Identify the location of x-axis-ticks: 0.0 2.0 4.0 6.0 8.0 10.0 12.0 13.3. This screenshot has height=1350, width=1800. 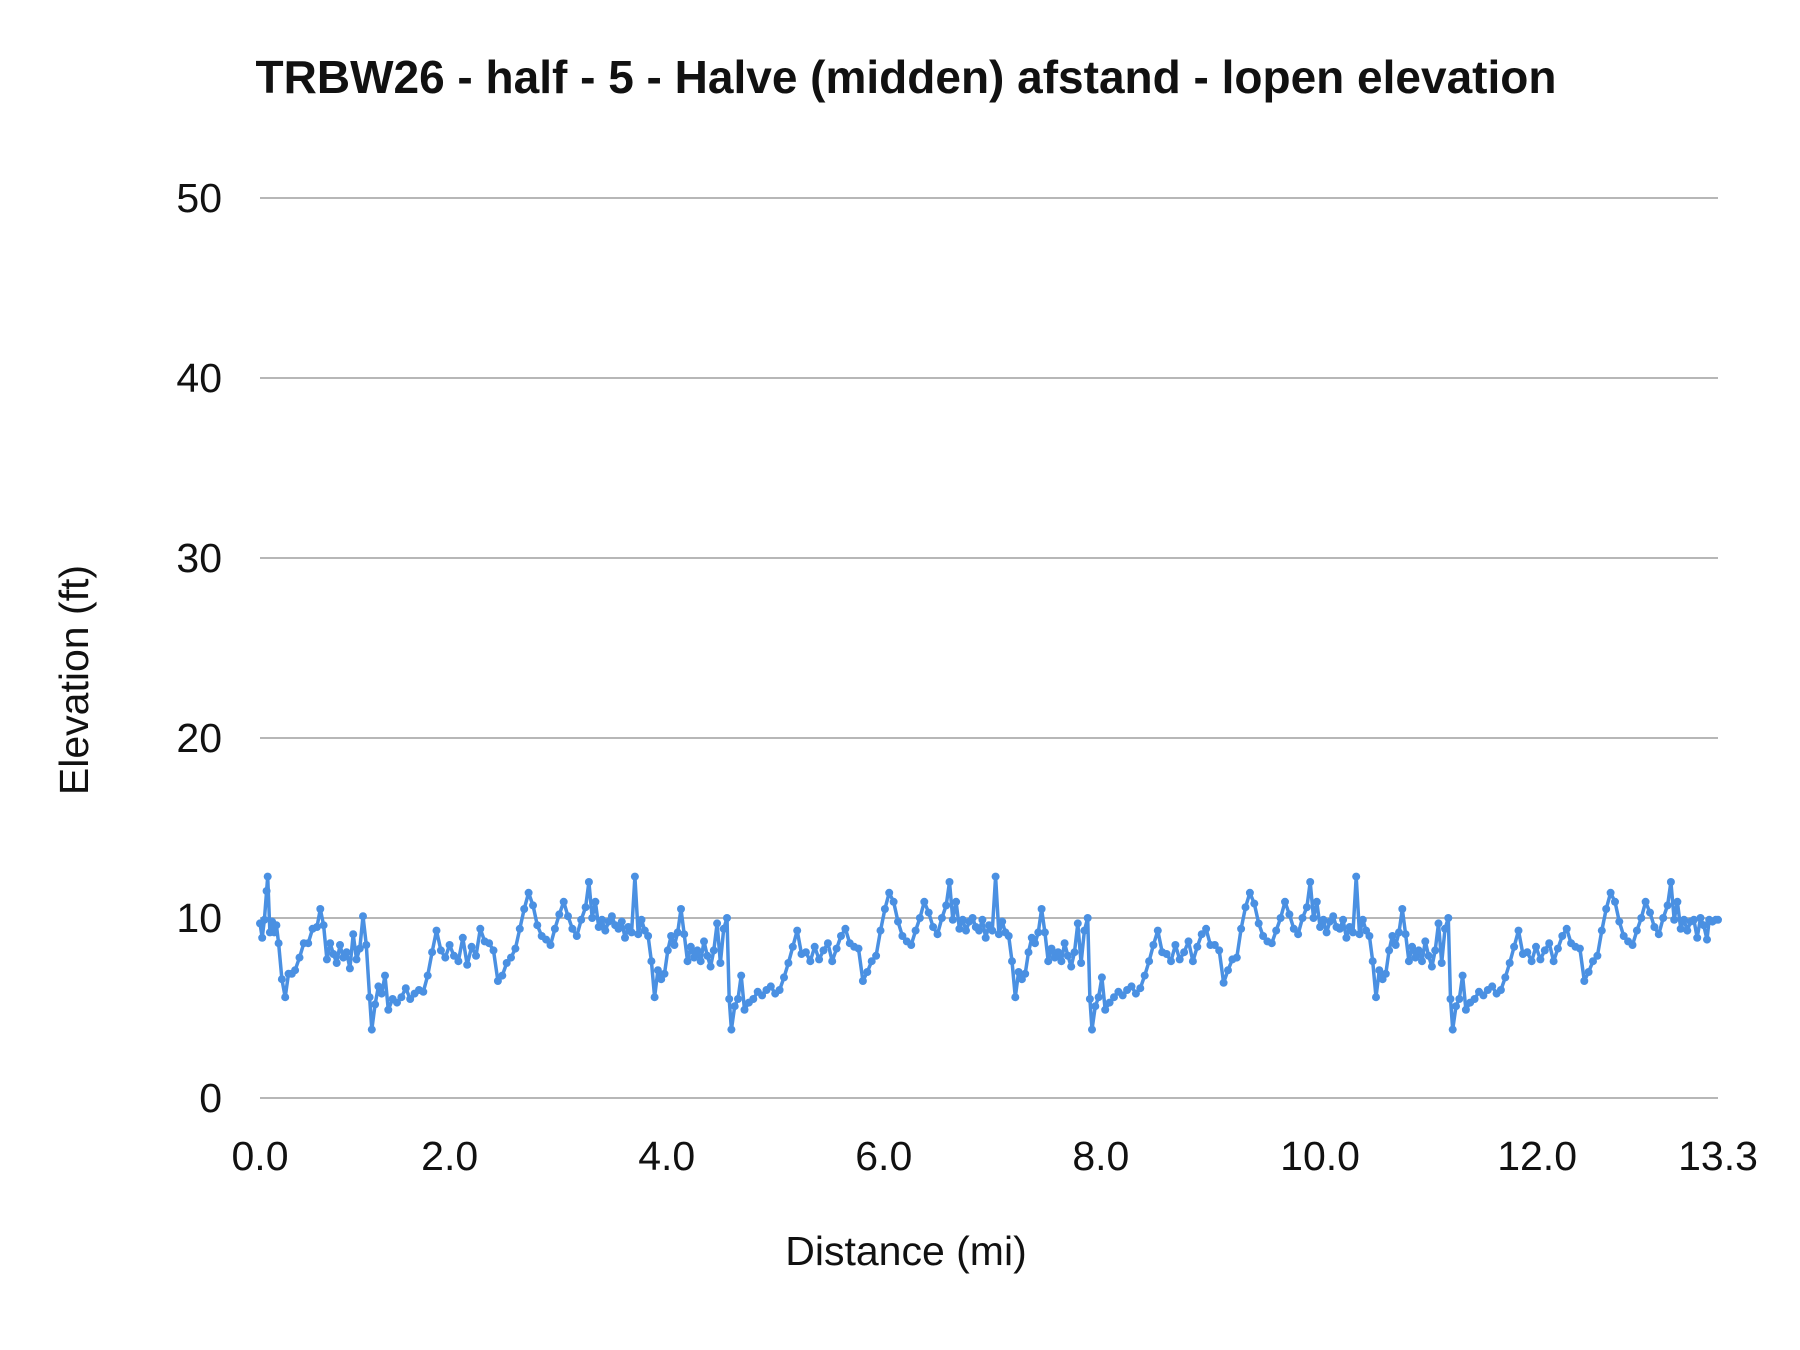
(995, 1156).